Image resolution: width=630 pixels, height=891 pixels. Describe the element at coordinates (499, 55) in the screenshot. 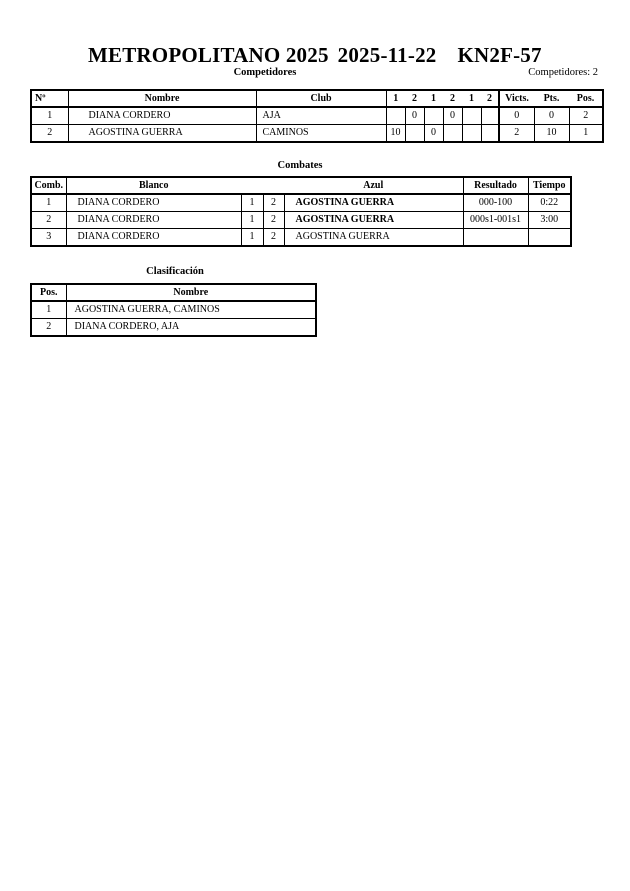

I see `title-category-code: KN2F-57` at that location.